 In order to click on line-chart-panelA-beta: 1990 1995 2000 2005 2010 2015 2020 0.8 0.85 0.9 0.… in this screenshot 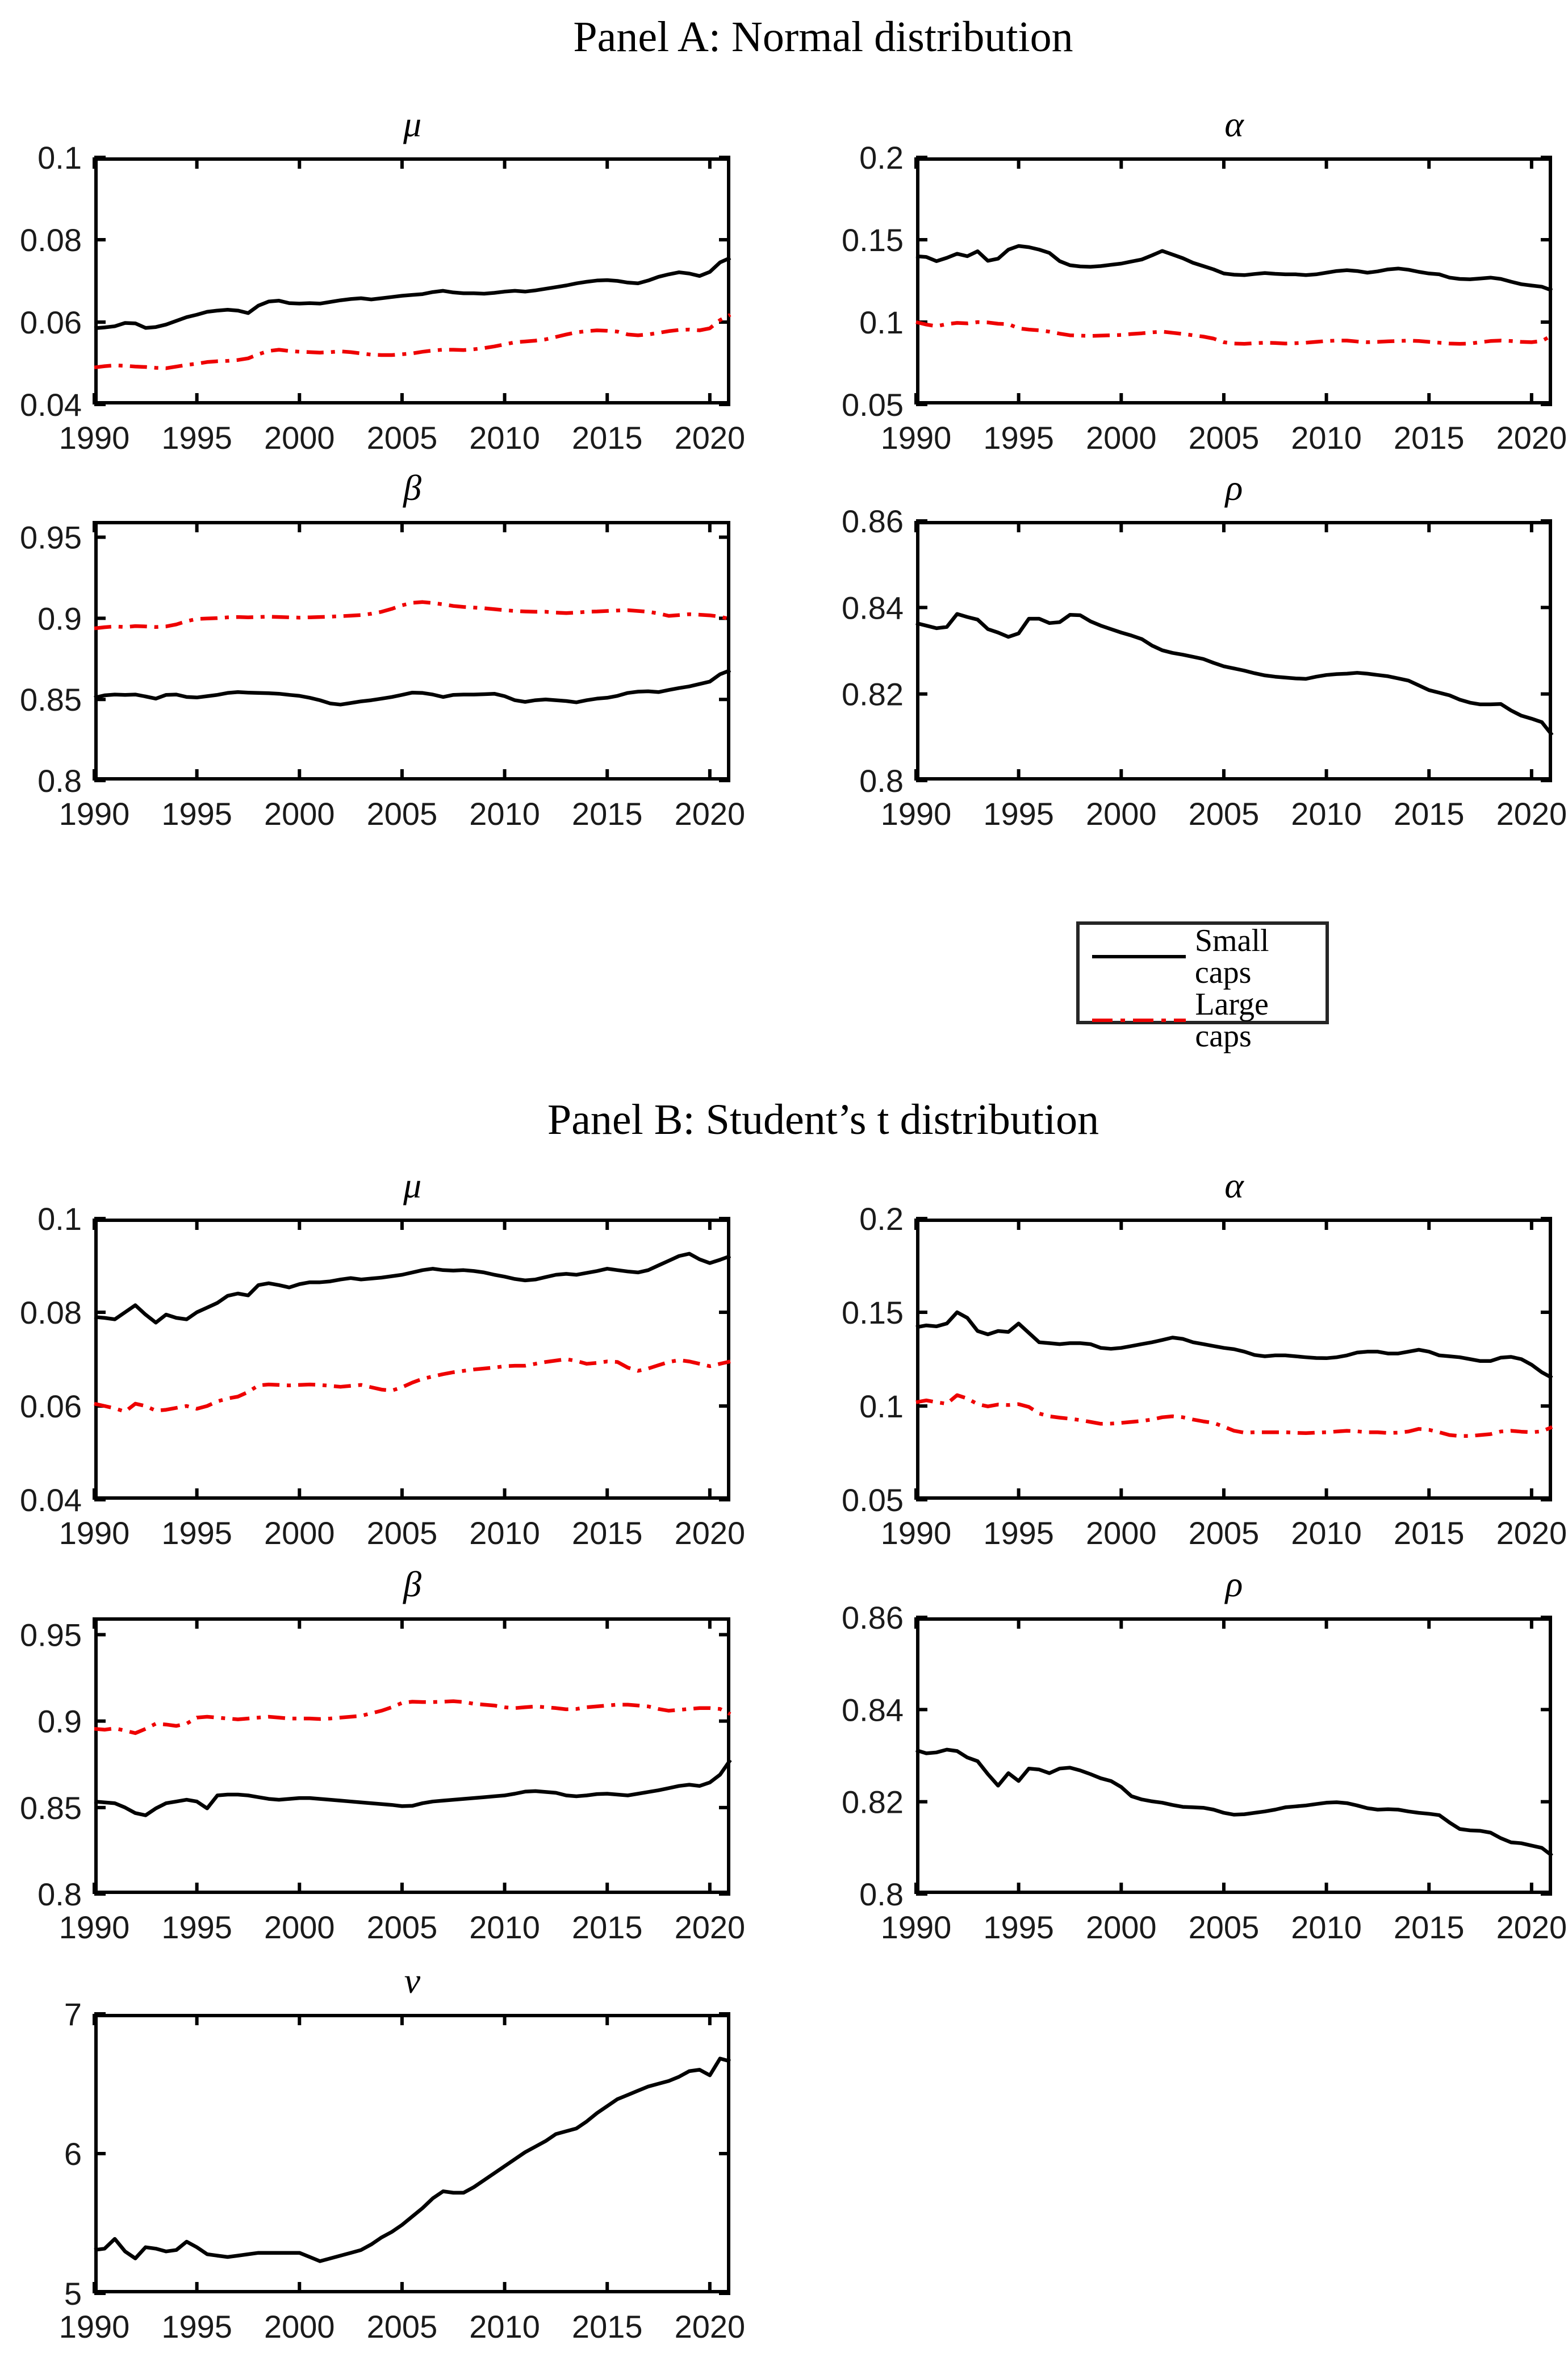, I will do `click(382, 676)`.